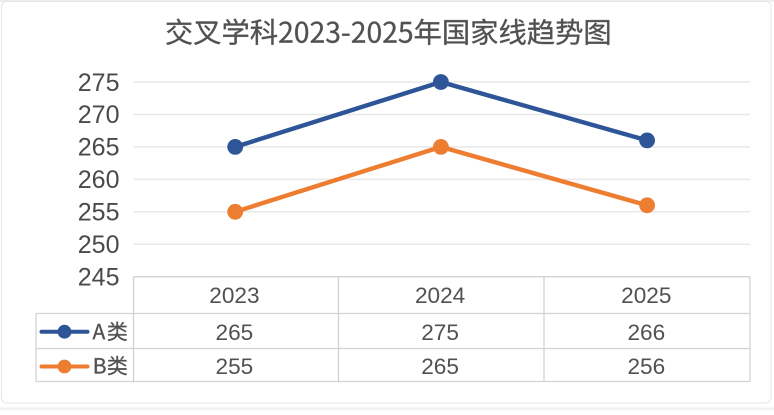 The image size is (774, 415). Describe the element at coordinates (646, 295) in the screenshot. I see `svg-text: 2025` at that location.